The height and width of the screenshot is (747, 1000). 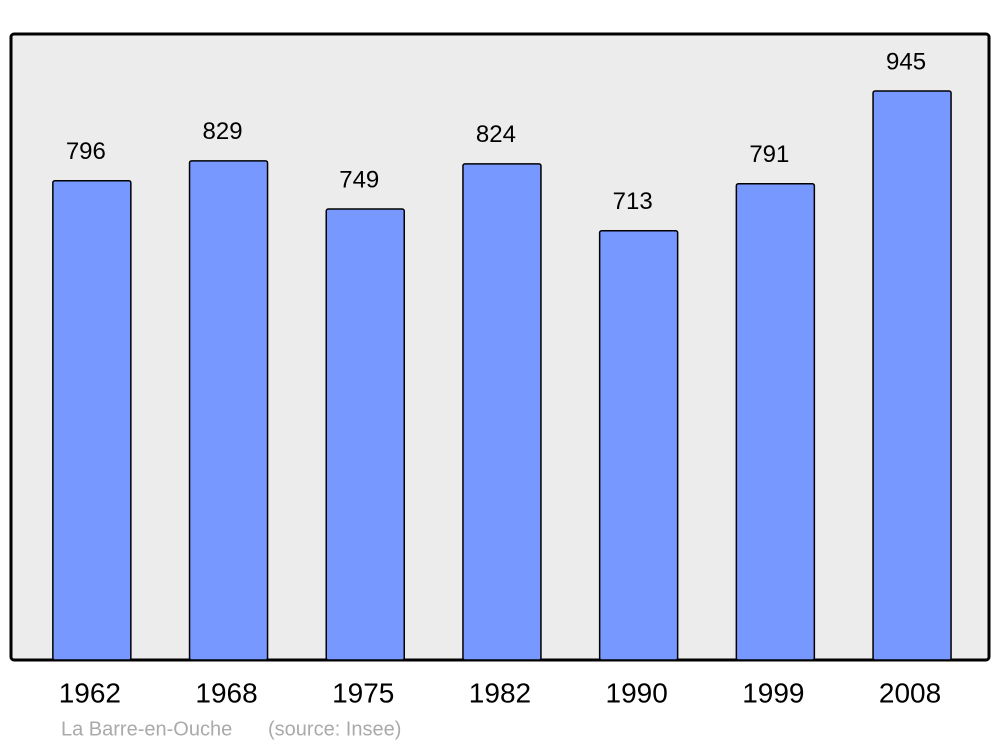 What do you see at coordinates (910, 692) in the screenshot?
I see `x-tick-label: 2008` at bounding box center [910, 692].